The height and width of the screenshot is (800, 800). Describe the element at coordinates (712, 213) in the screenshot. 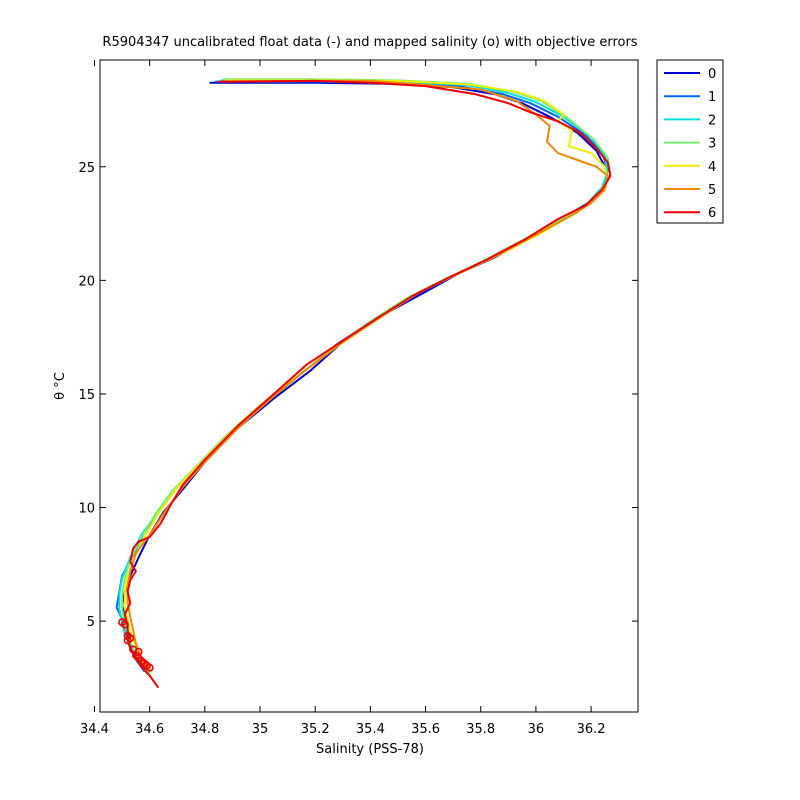

I see `legend-label-6: 6` at that location.